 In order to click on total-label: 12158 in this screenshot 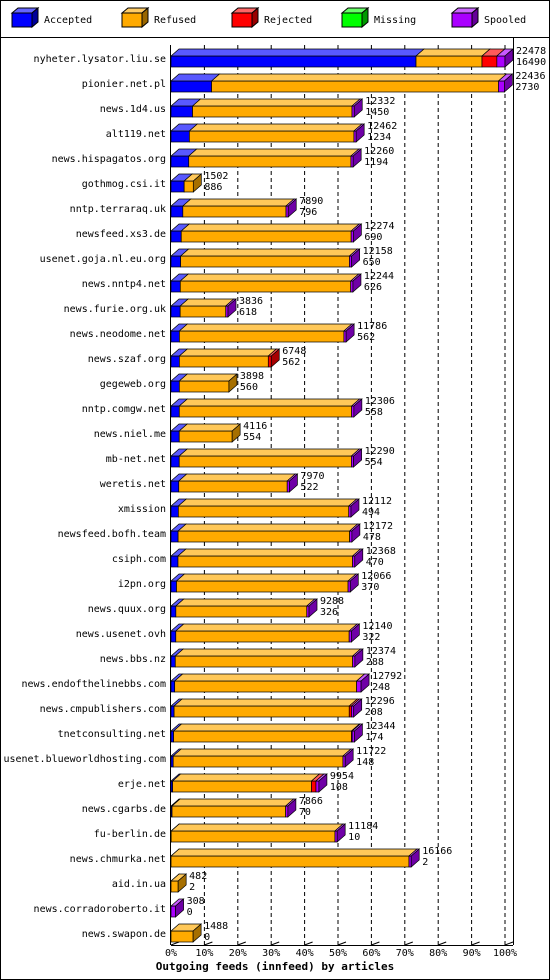, I will do `click(378, 251)`.